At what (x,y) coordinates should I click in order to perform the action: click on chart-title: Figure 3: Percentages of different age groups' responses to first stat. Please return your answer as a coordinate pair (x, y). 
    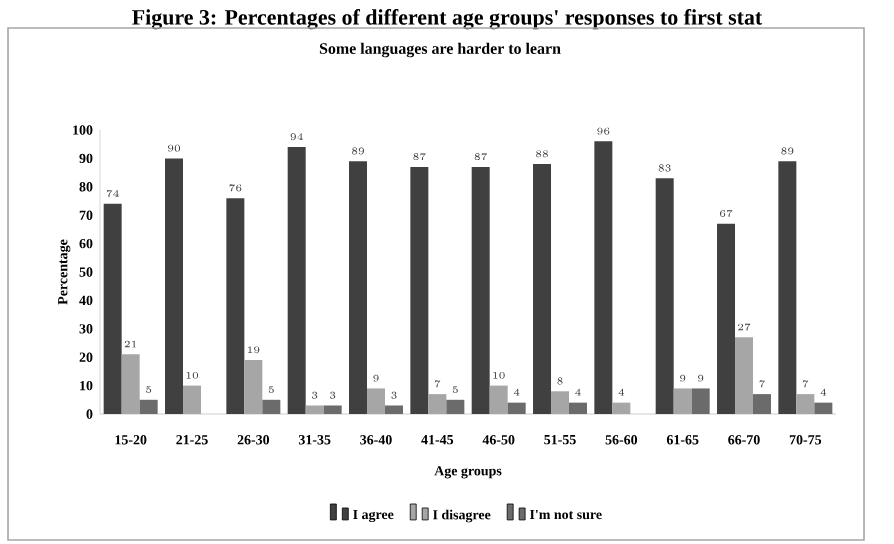
    Looking at the image, I should click on (447, 19).